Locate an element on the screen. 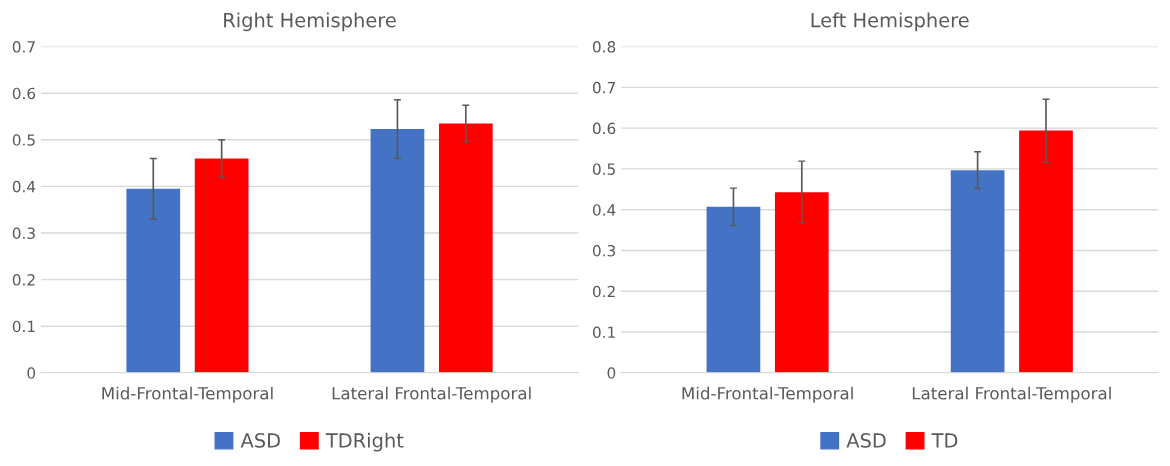 The height and width of the screenshot is (466, 1170). legend-label: TD is located at coordinates (944, 440).